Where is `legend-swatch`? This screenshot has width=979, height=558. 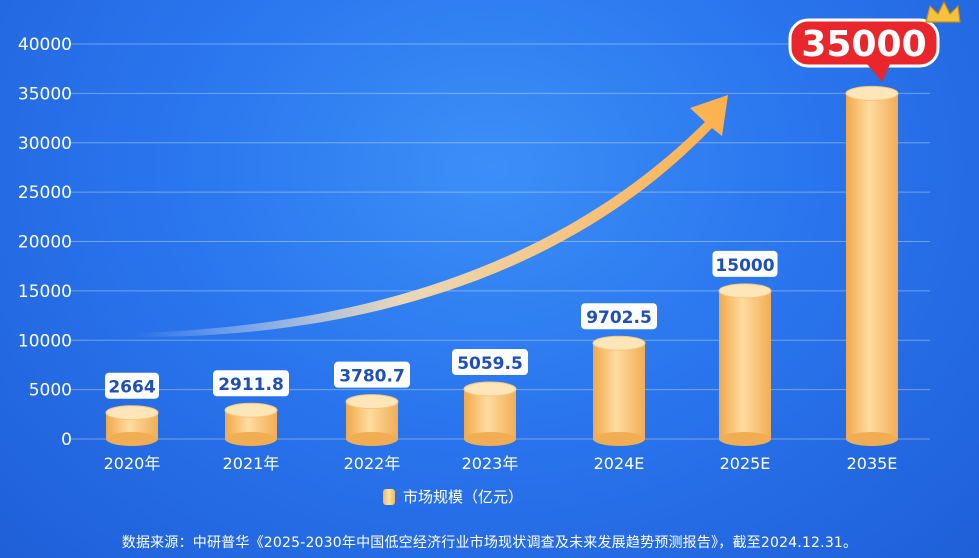
legend-swatch is located at coordinates (389, 496).